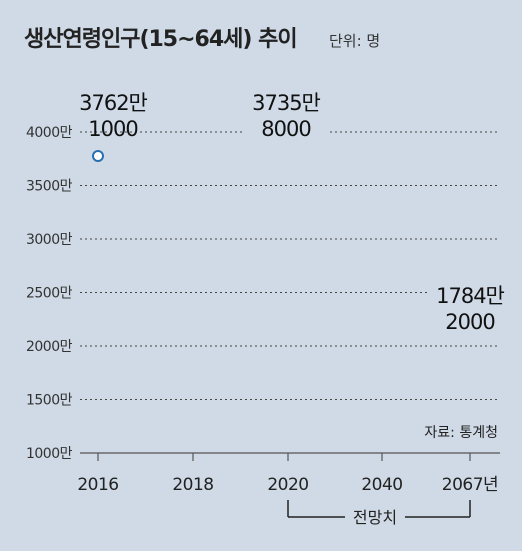 This screenshot has width=522, height=551. I want to click on data-label: 2000, so click(469, 322).